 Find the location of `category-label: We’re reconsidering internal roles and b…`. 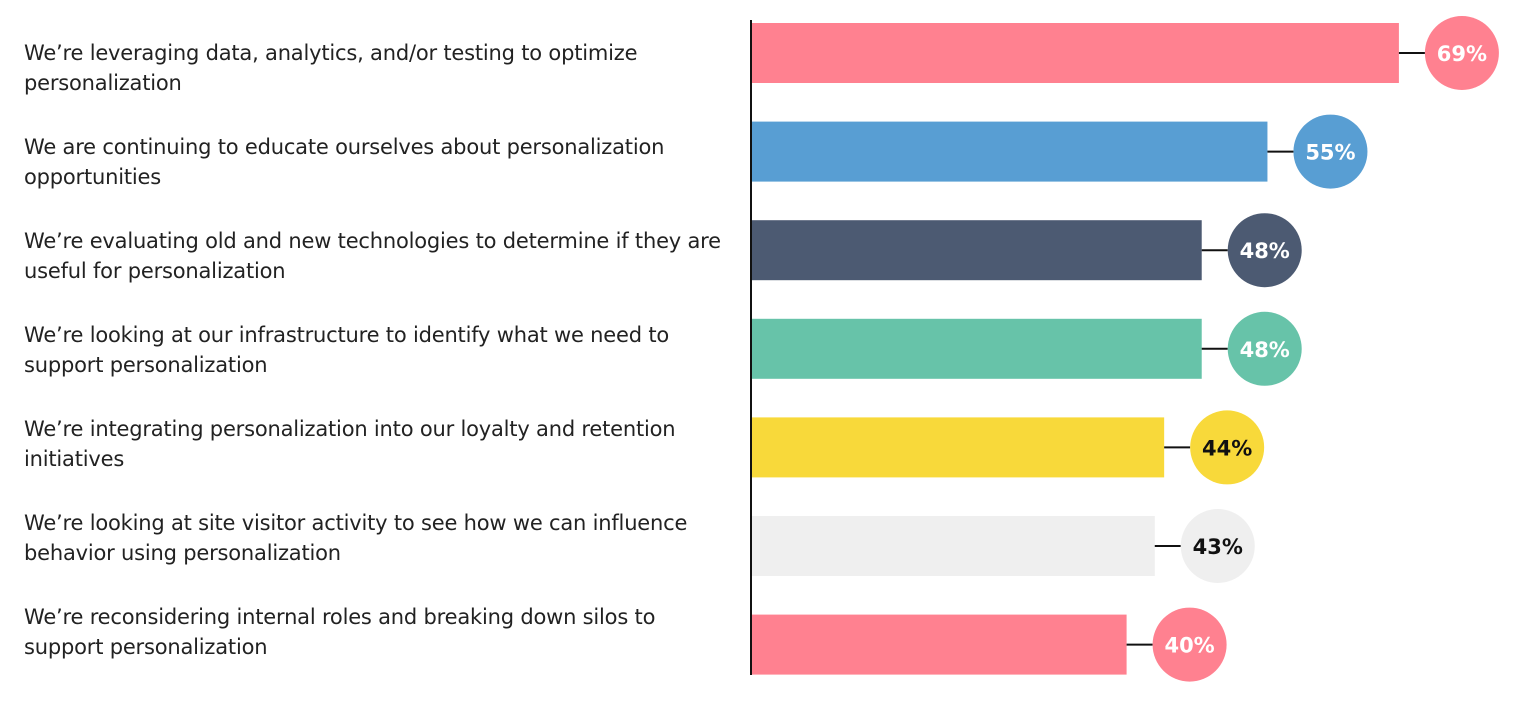

category-label: We’re reconsidering internal roles and b… is located at coordinates (374, 632).